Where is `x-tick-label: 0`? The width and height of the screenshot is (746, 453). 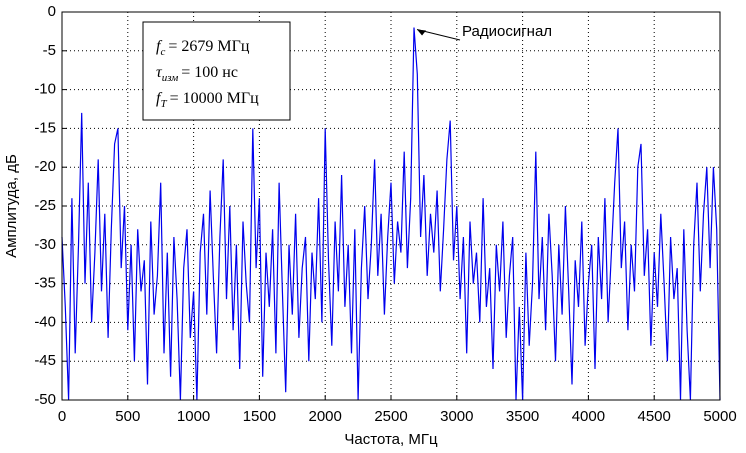 x-tick-label: 0 is located at coordinates (62, 416).